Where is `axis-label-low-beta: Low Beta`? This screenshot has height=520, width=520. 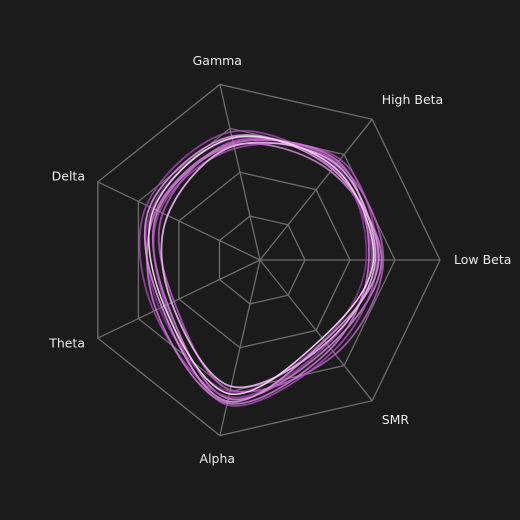 axis-label-low-beta: Low Beta is located at coordinates (482, 259).